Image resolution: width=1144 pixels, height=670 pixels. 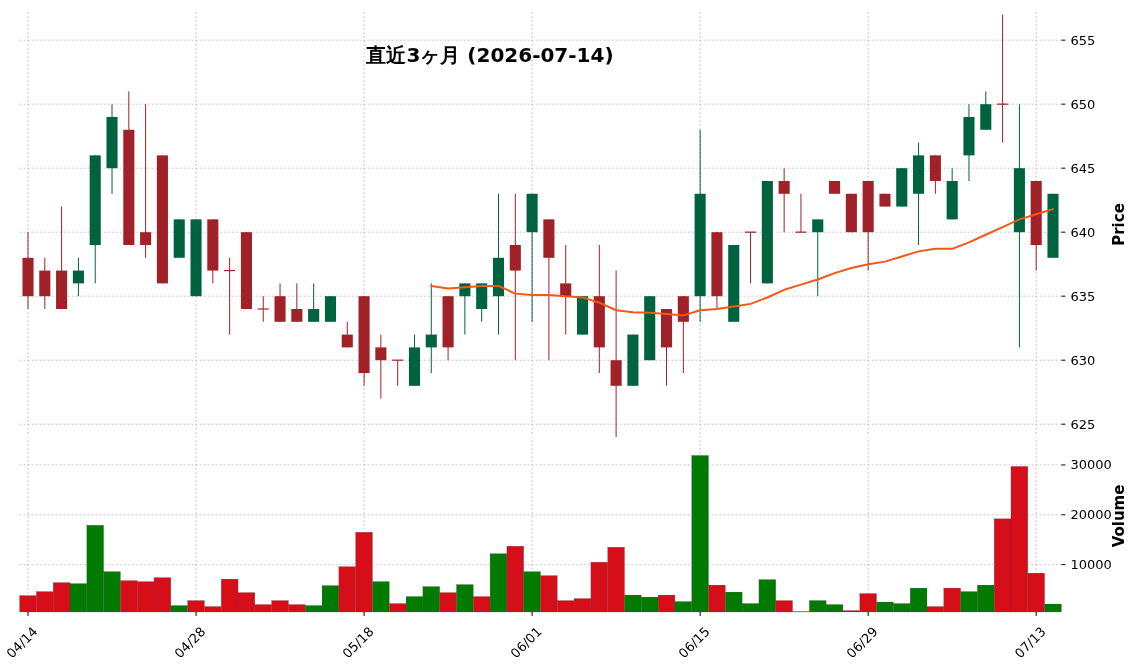 What do you see at coordinates (1083, 168) in the screenshot?
I see `y-tick-label: 645` at bounding box center [1083, 168].